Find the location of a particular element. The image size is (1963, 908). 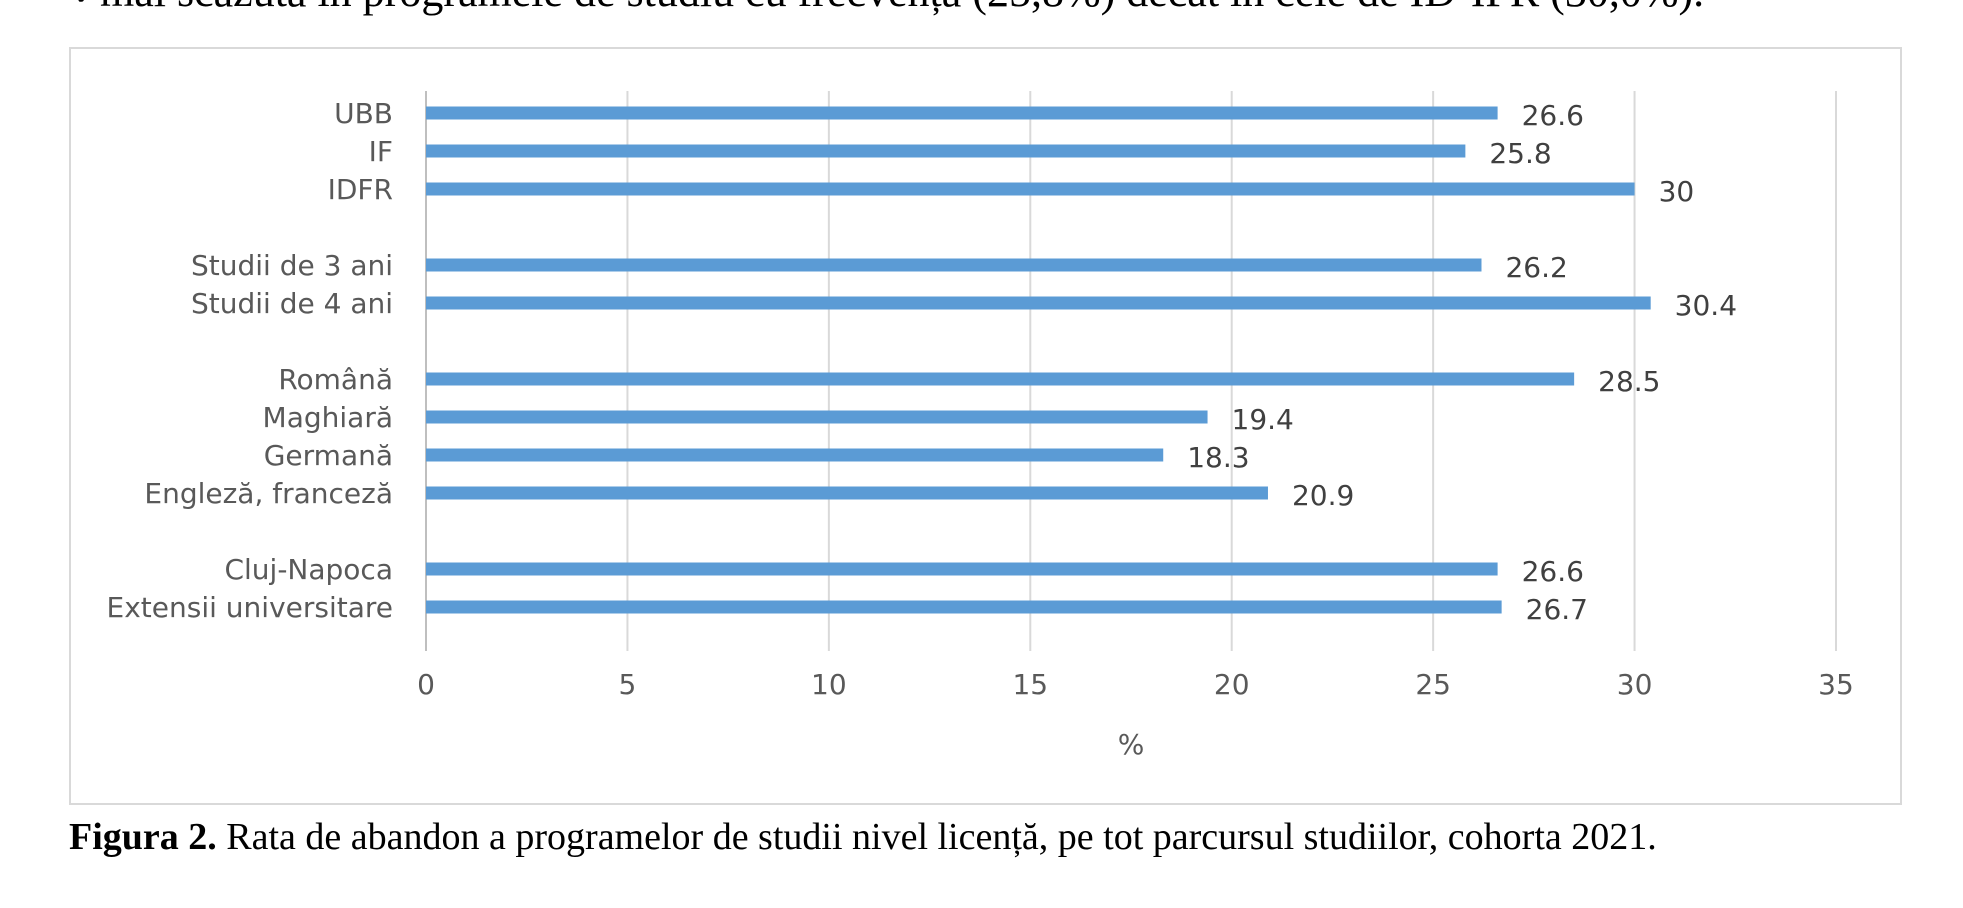

value-label-7: 18.3 is located at coordinates (1218, 457).